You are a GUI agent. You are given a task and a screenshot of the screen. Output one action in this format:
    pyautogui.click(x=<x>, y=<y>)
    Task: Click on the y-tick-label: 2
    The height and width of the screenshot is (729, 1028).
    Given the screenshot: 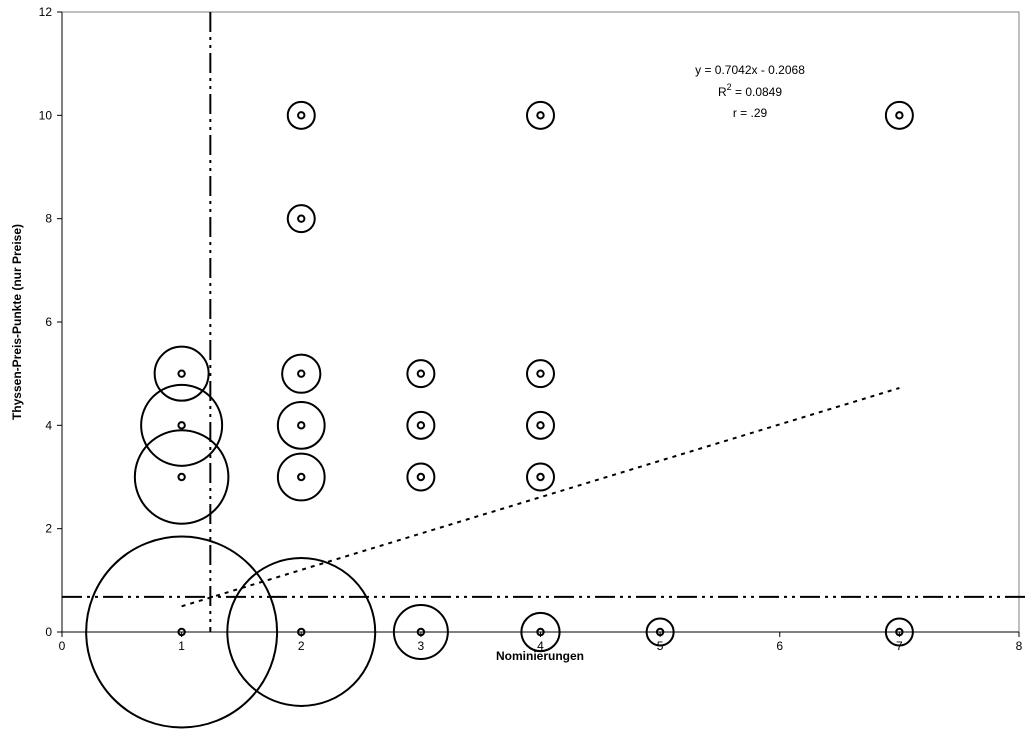 What is the action you would take?
    pyautogui.click(x=48, y=529)
    